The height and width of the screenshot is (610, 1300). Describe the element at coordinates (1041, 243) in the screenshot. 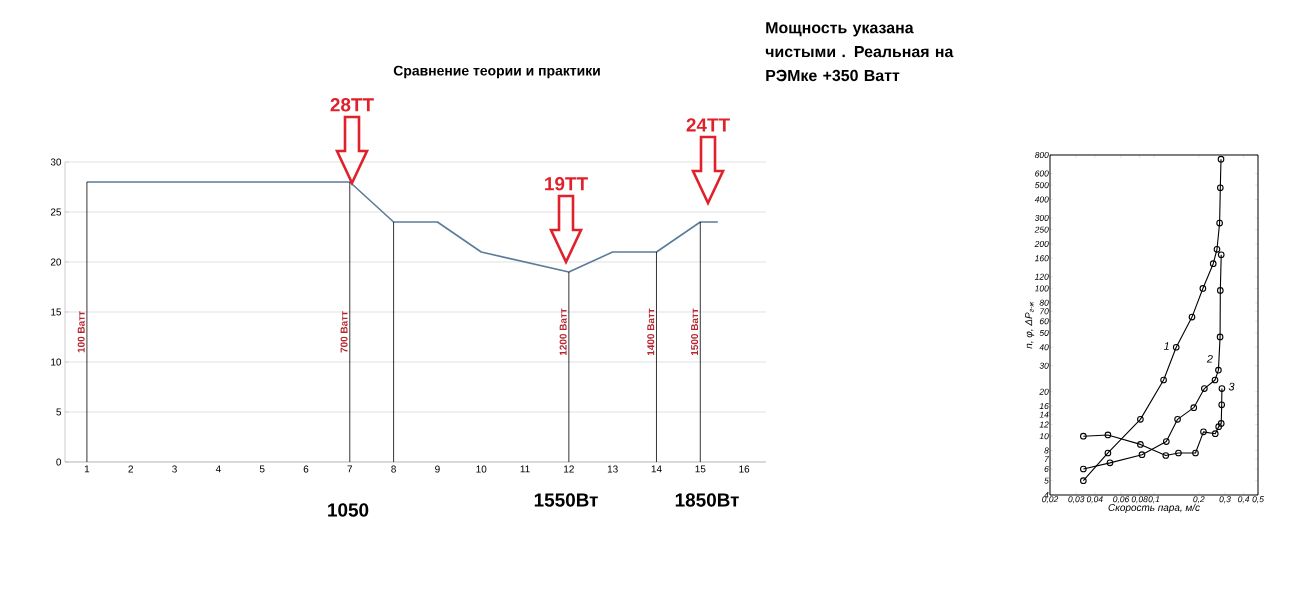

I see `y-tick-label: 200` at that location.